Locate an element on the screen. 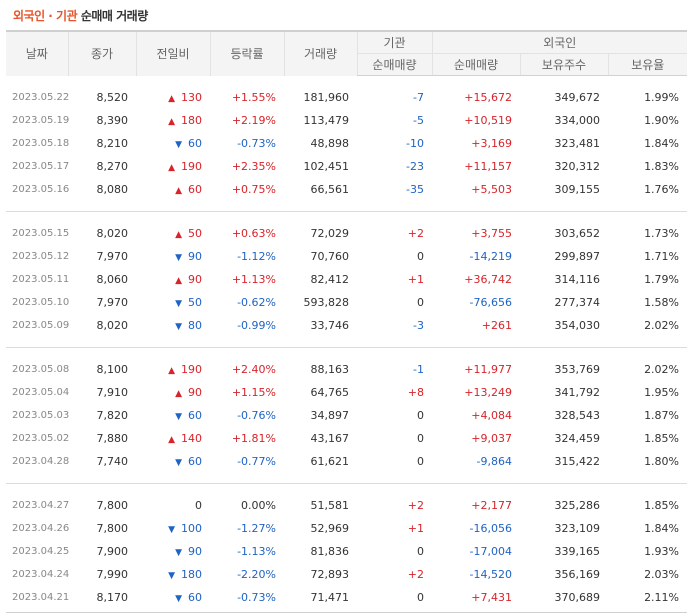  date-cell: 2023.05.08 is located at coordinates (41, 369).